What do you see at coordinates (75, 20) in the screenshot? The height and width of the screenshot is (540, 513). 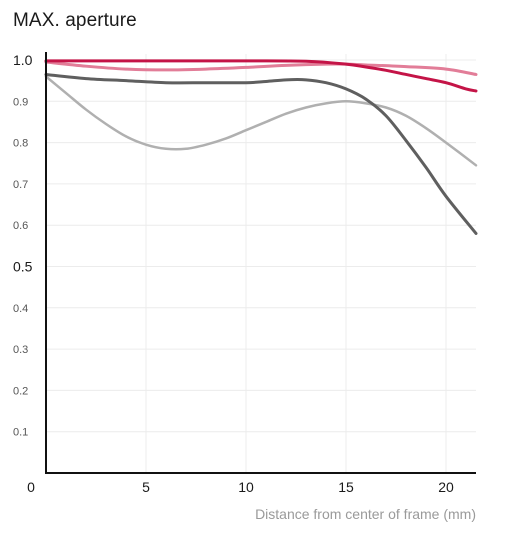 I see `chart-title: MAX. aperture` at bounding box center [75, 20].